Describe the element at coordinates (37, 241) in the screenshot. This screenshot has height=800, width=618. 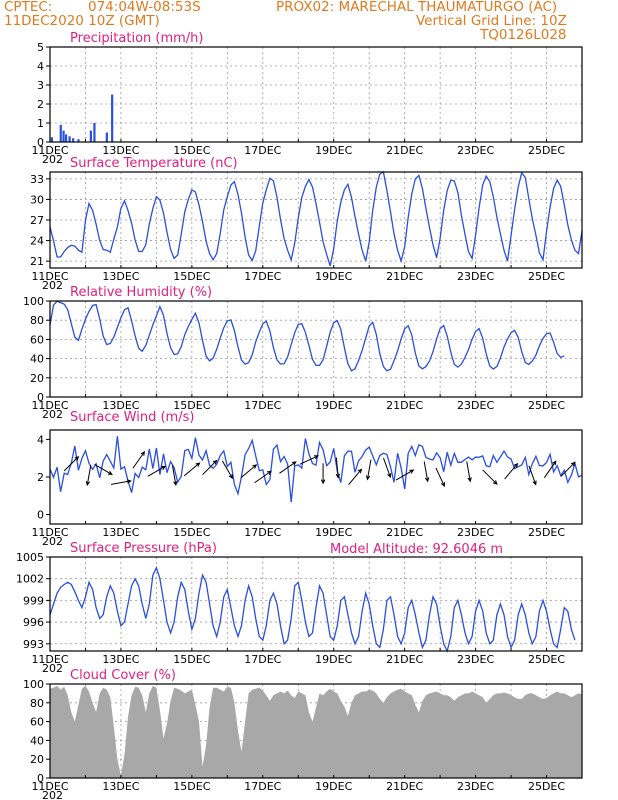
I see `y-tick-label: 24` at that location.